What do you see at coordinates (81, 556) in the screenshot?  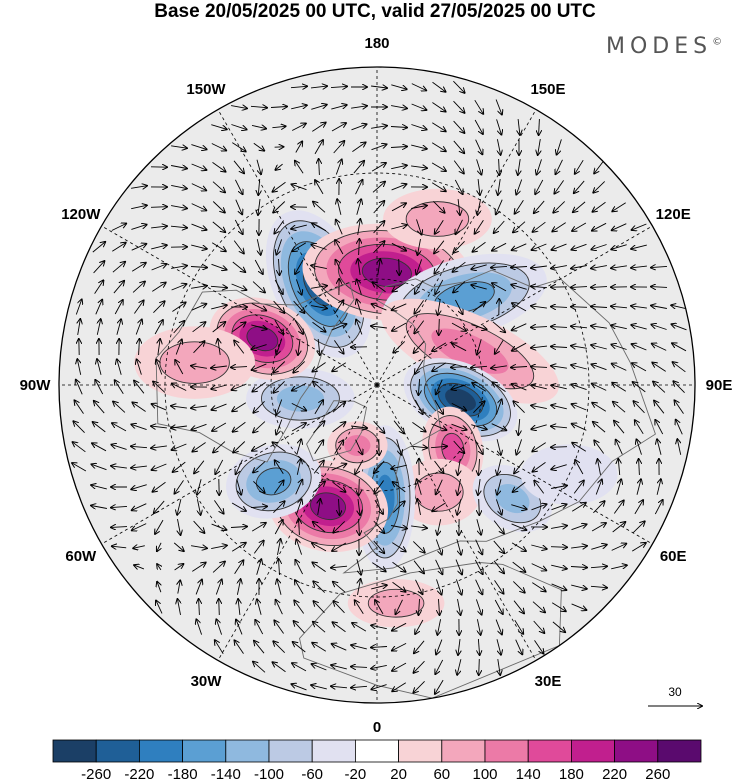 I see `longitude-label: 60W` at bounding box center [81, 556].